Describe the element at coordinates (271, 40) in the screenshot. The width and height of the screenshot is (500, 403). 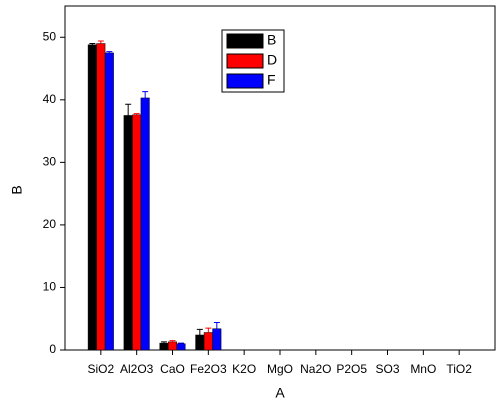
I see `legend-label: B` at that location.